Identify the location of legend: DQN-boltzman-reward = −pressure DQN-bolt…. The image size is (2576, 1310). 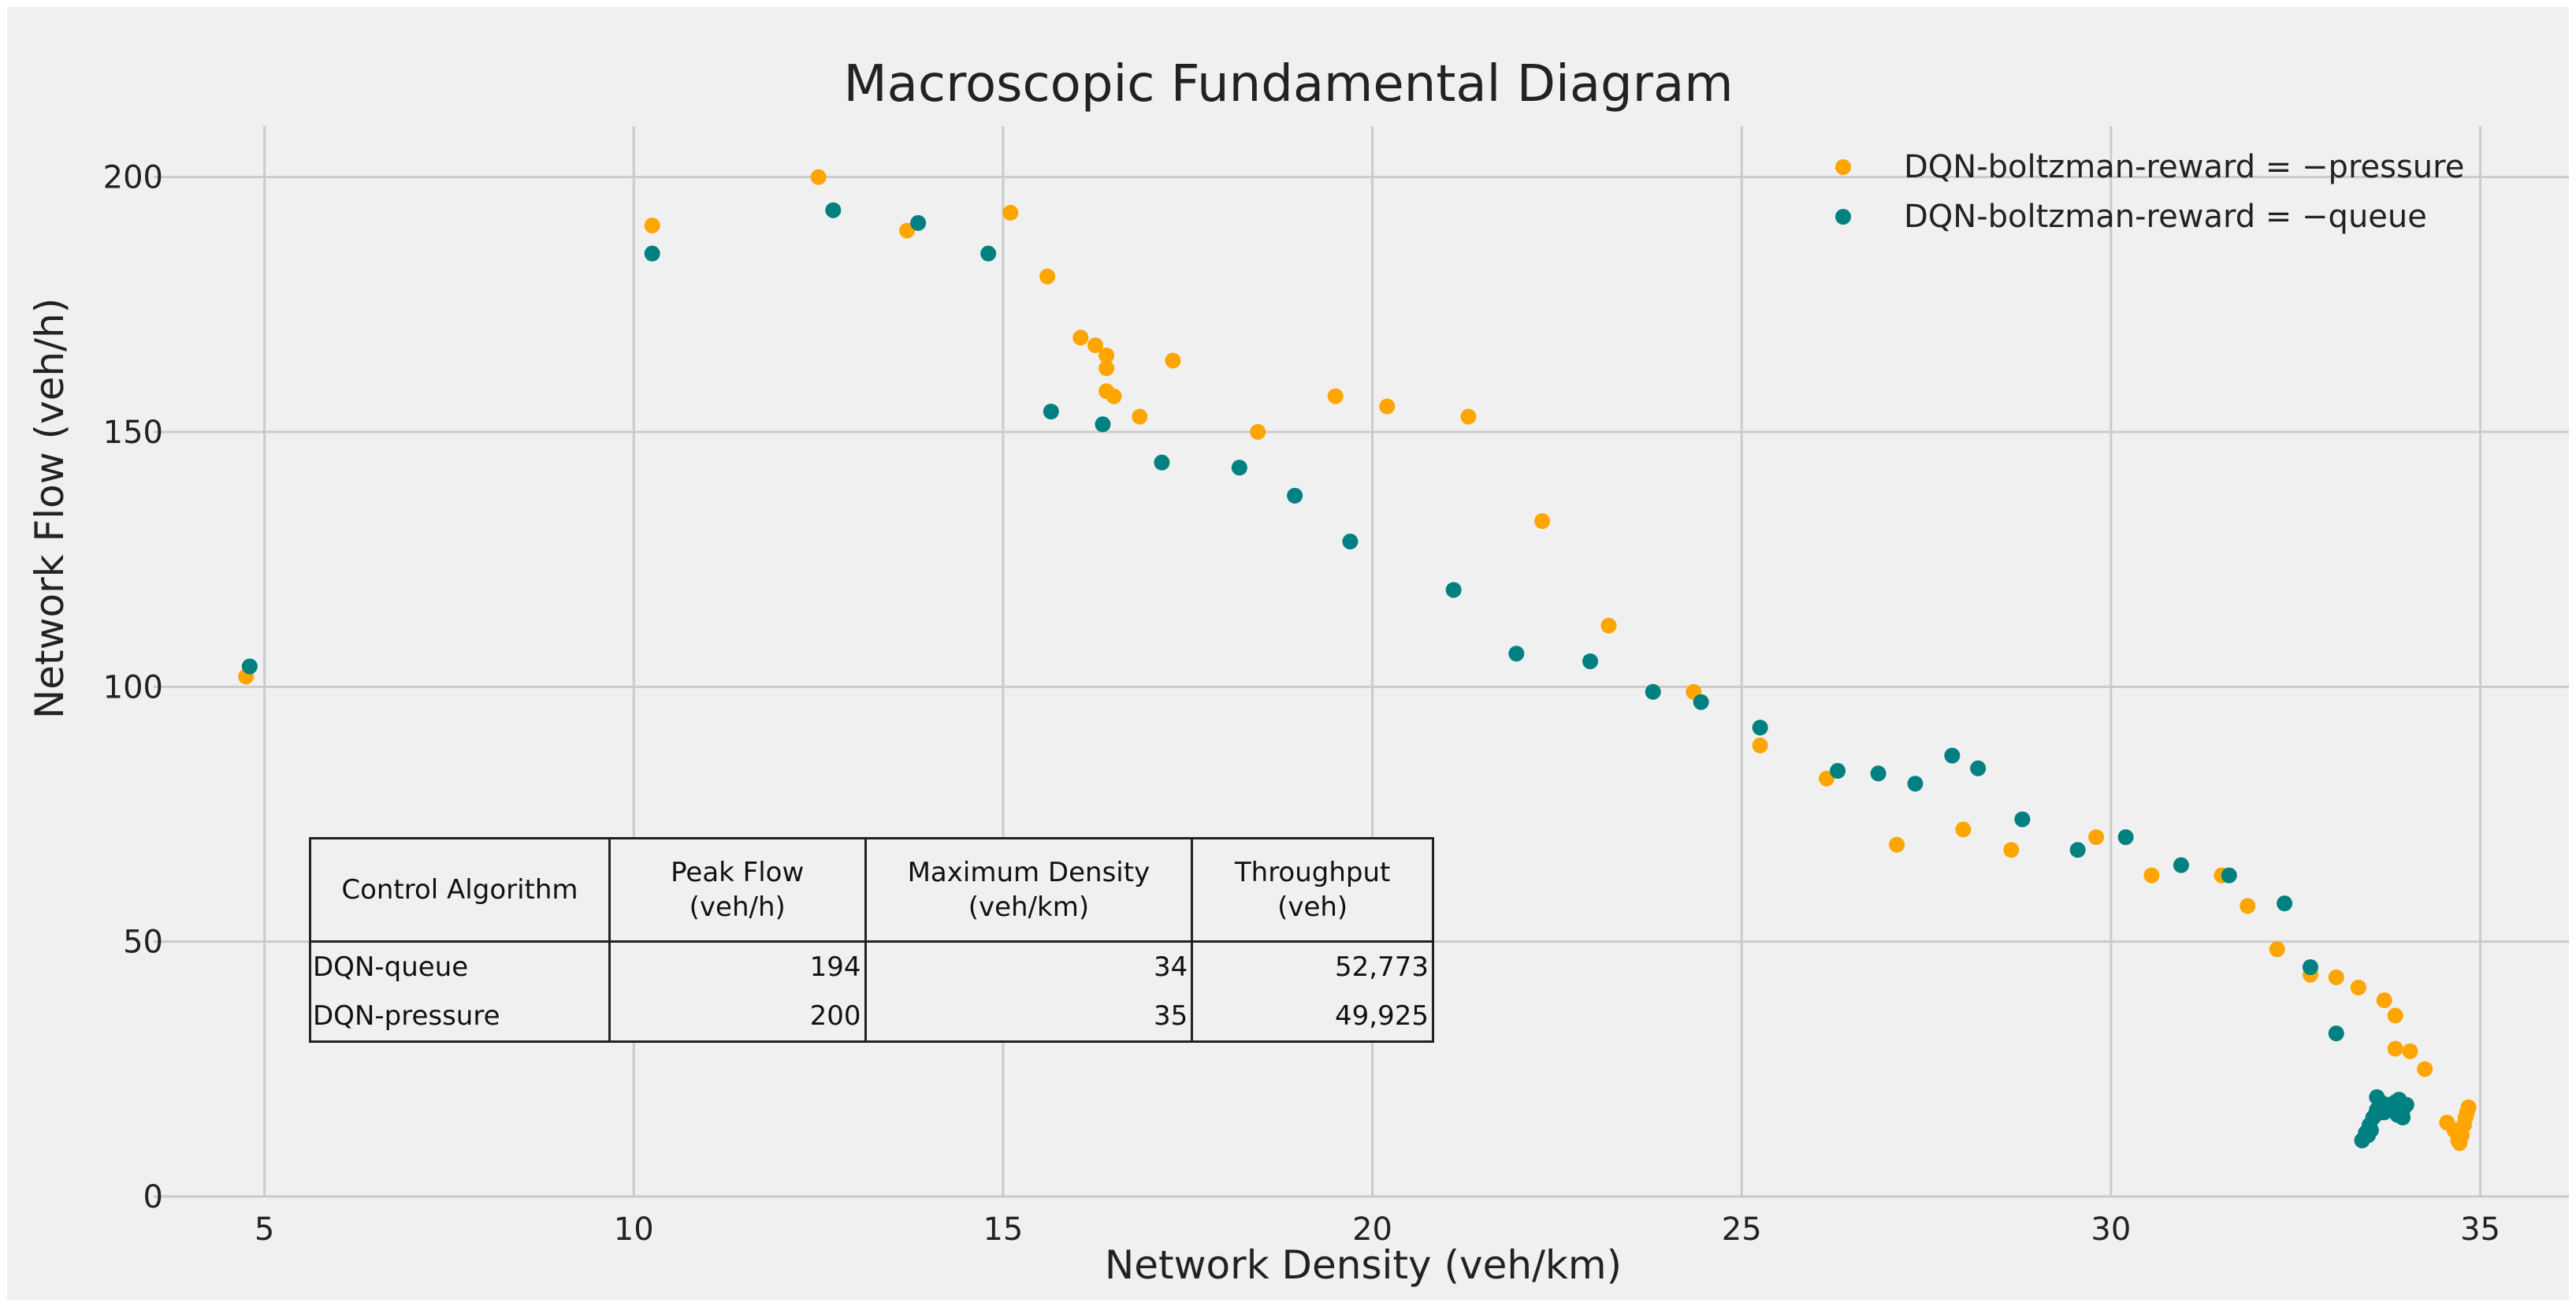
(2149, 192).